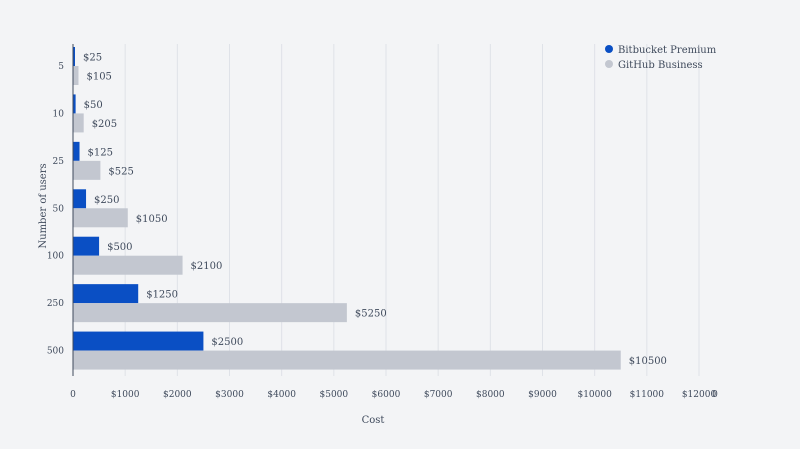 The width and height of the screenshot is (800, 449). Describe the element at coordinates (438, 395) in the screenshot. I see `x-tick-label: $7000` at that location.